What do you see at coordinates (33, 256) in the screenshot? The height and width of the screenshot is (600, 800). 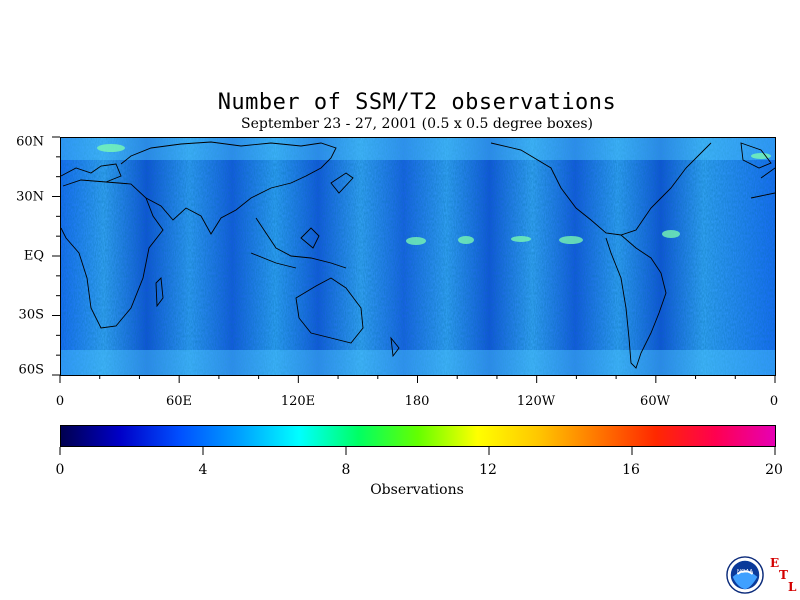 I see `lat-label-eq: EQ` at bounding box center [33, 256].